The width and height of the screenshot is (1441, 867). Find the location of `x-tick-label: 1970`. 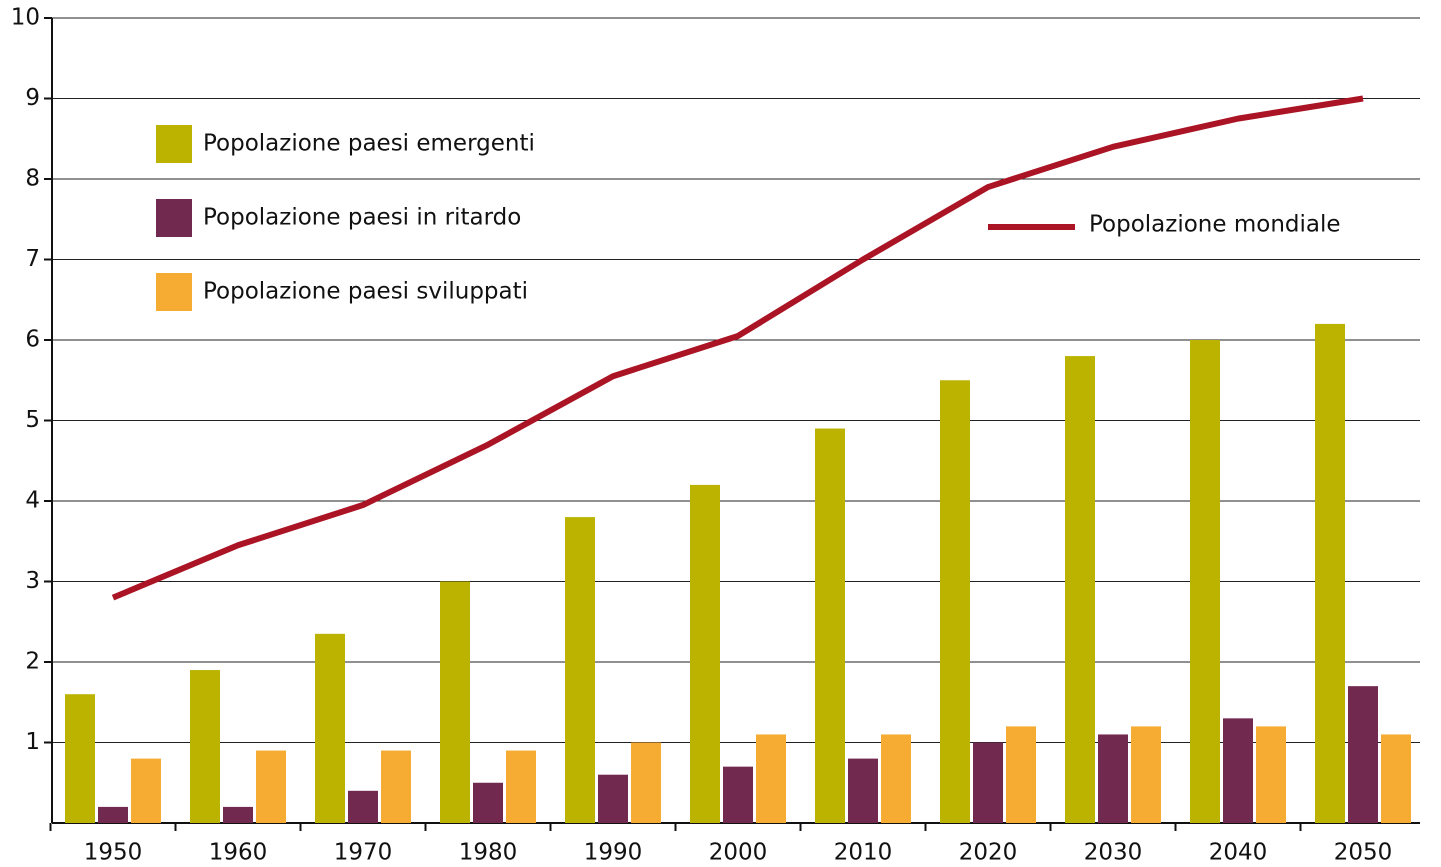

x-tick-label: 1970 is located at coordinates (363, 853).